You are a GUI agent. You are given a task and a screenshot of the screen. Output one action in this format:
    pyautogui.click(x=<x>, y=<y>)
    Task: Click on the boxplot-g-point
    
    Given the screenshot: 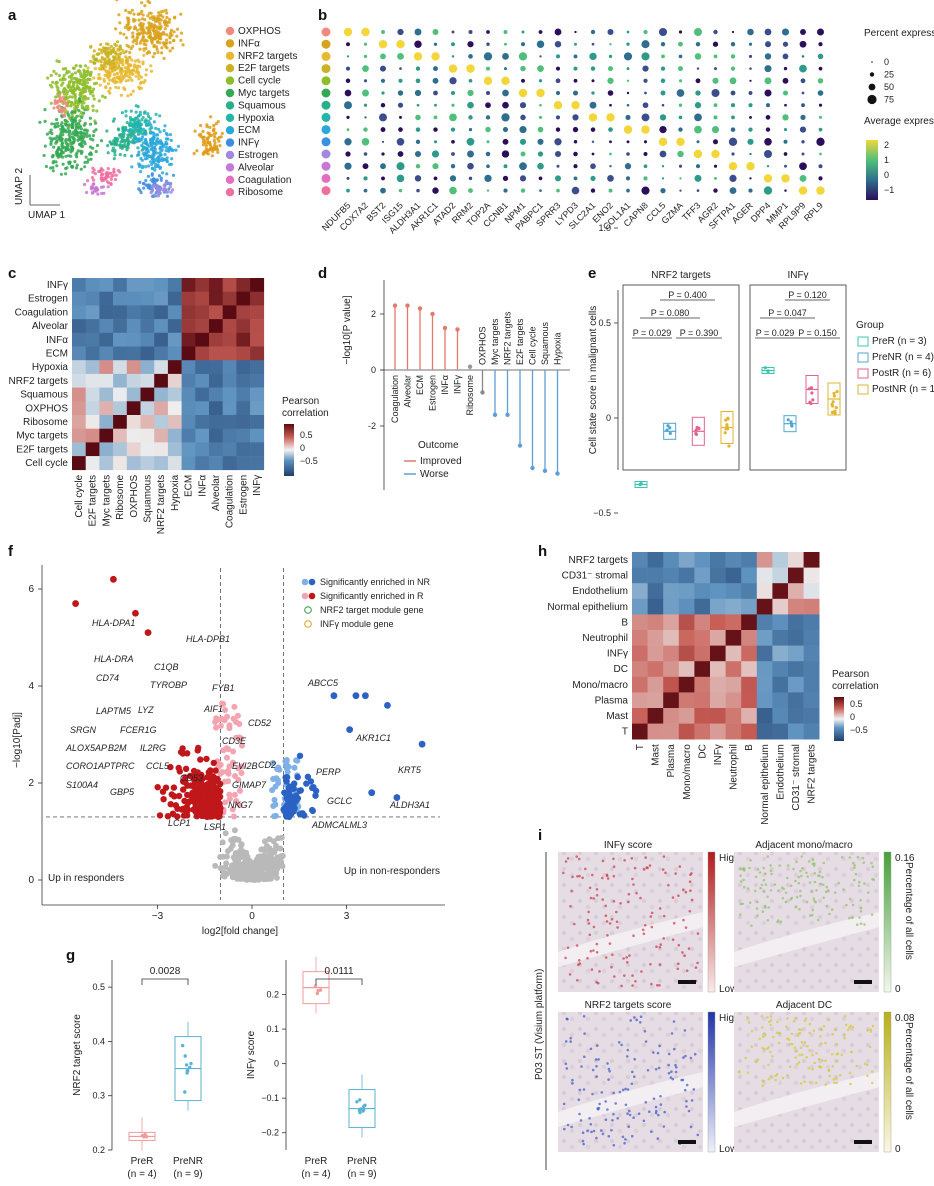 What is the action you would take?
    pyautogui.click(x=318, y=991)
    